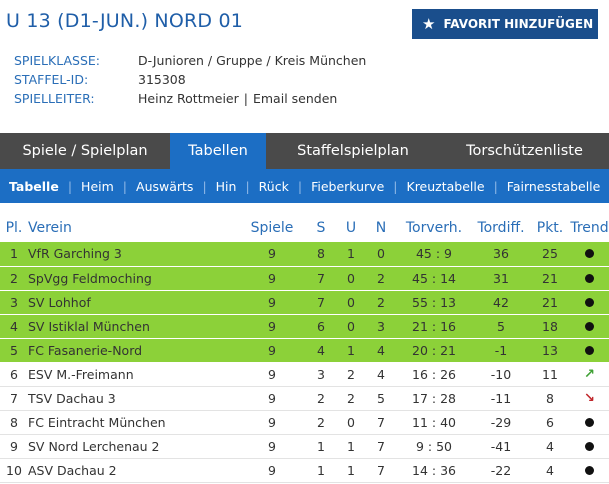 This screenshot has width=609, height=484. Describe the element at coordinates (550, 228) in the screenshot. I see `col-pkt: Pkt.` at that location.